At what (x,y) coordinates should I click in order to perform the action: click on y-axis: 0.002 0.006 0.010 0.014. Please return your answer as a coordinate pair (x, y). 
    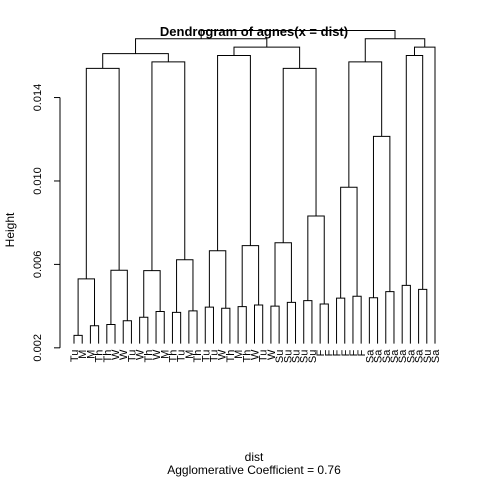
    Looking at the image, I should click on (46, 223).